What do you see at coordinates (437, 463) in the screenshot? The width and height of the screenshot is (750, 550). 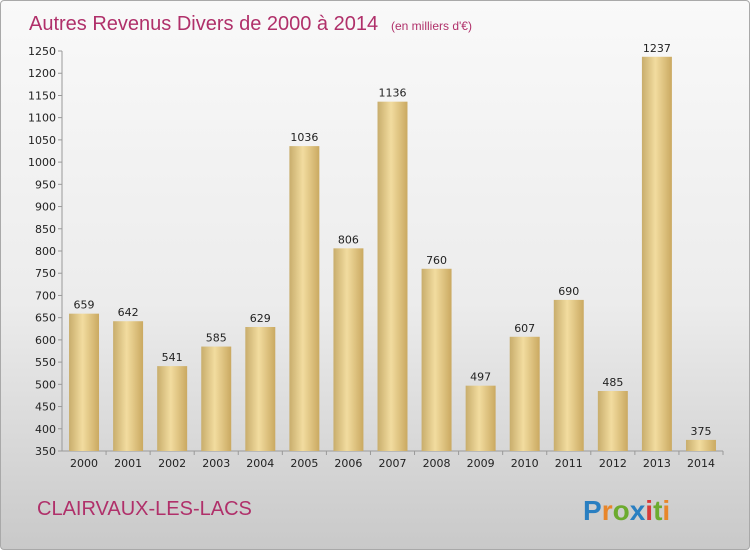 I see `x-tick-label: 2008` at bounding box center [437, 463].